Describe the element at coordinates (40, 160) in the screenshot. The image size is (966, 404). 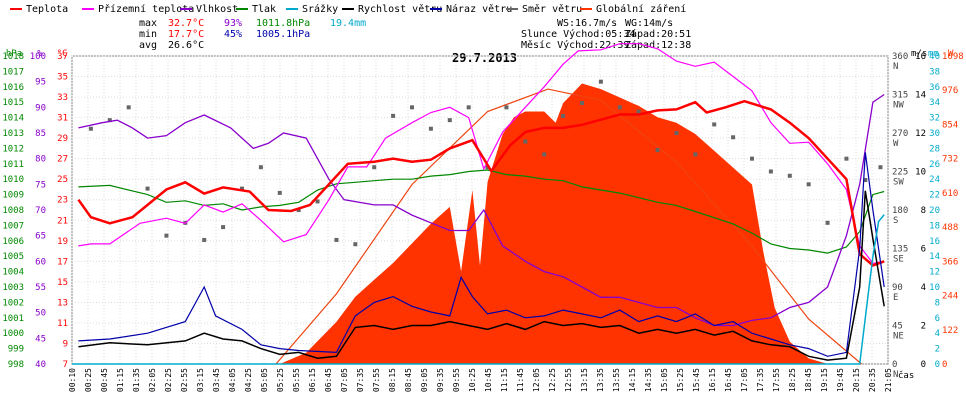
I see `axis-pct-tick: 80` at that location.